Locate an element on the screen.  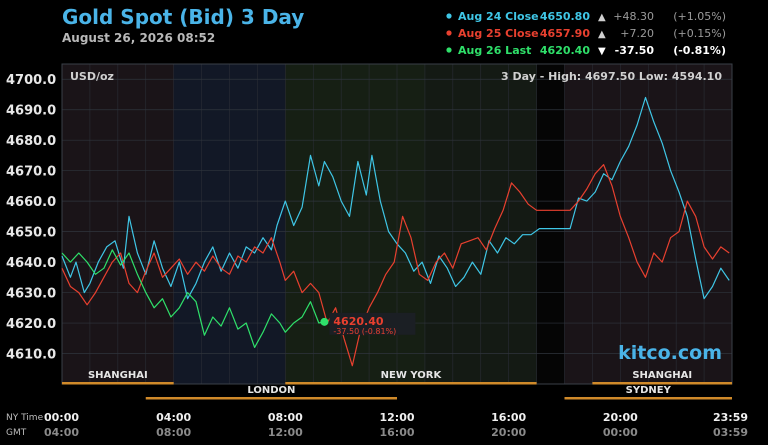
legend-row: Aug 25 Close 4657.90 ▲ +7.20 (+0.15%) is located at coordinates (586, 33).